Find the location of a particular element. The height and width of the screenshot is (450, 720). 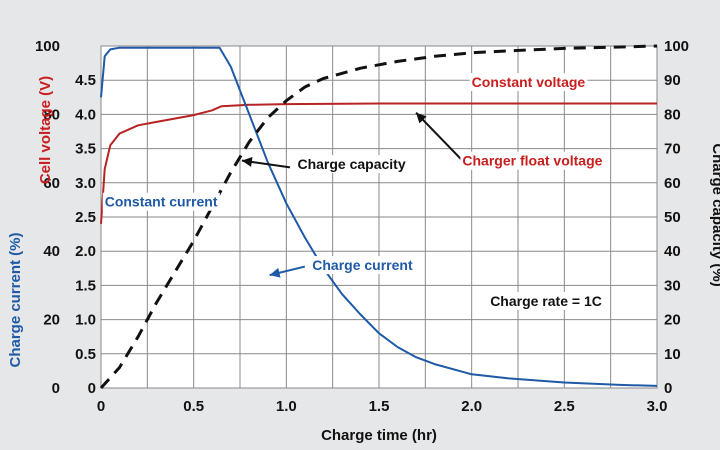

y-tick-label-capacity: 90 is located at coordinates (672, 80).